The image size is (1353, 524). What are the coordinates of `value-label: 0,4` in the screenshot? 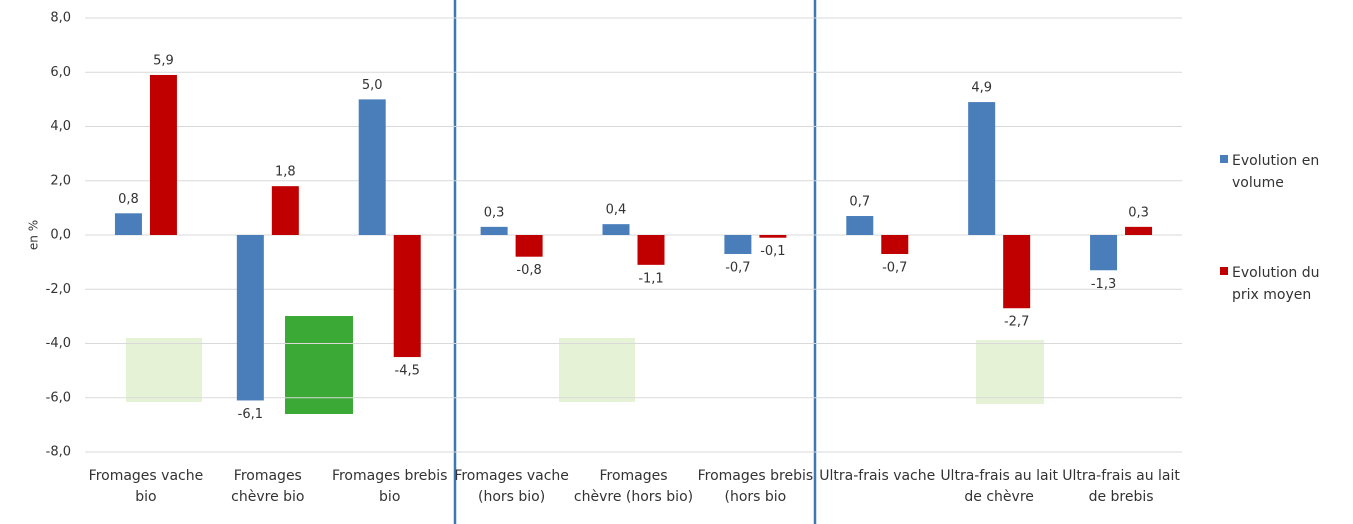 It's located at (616, 210).